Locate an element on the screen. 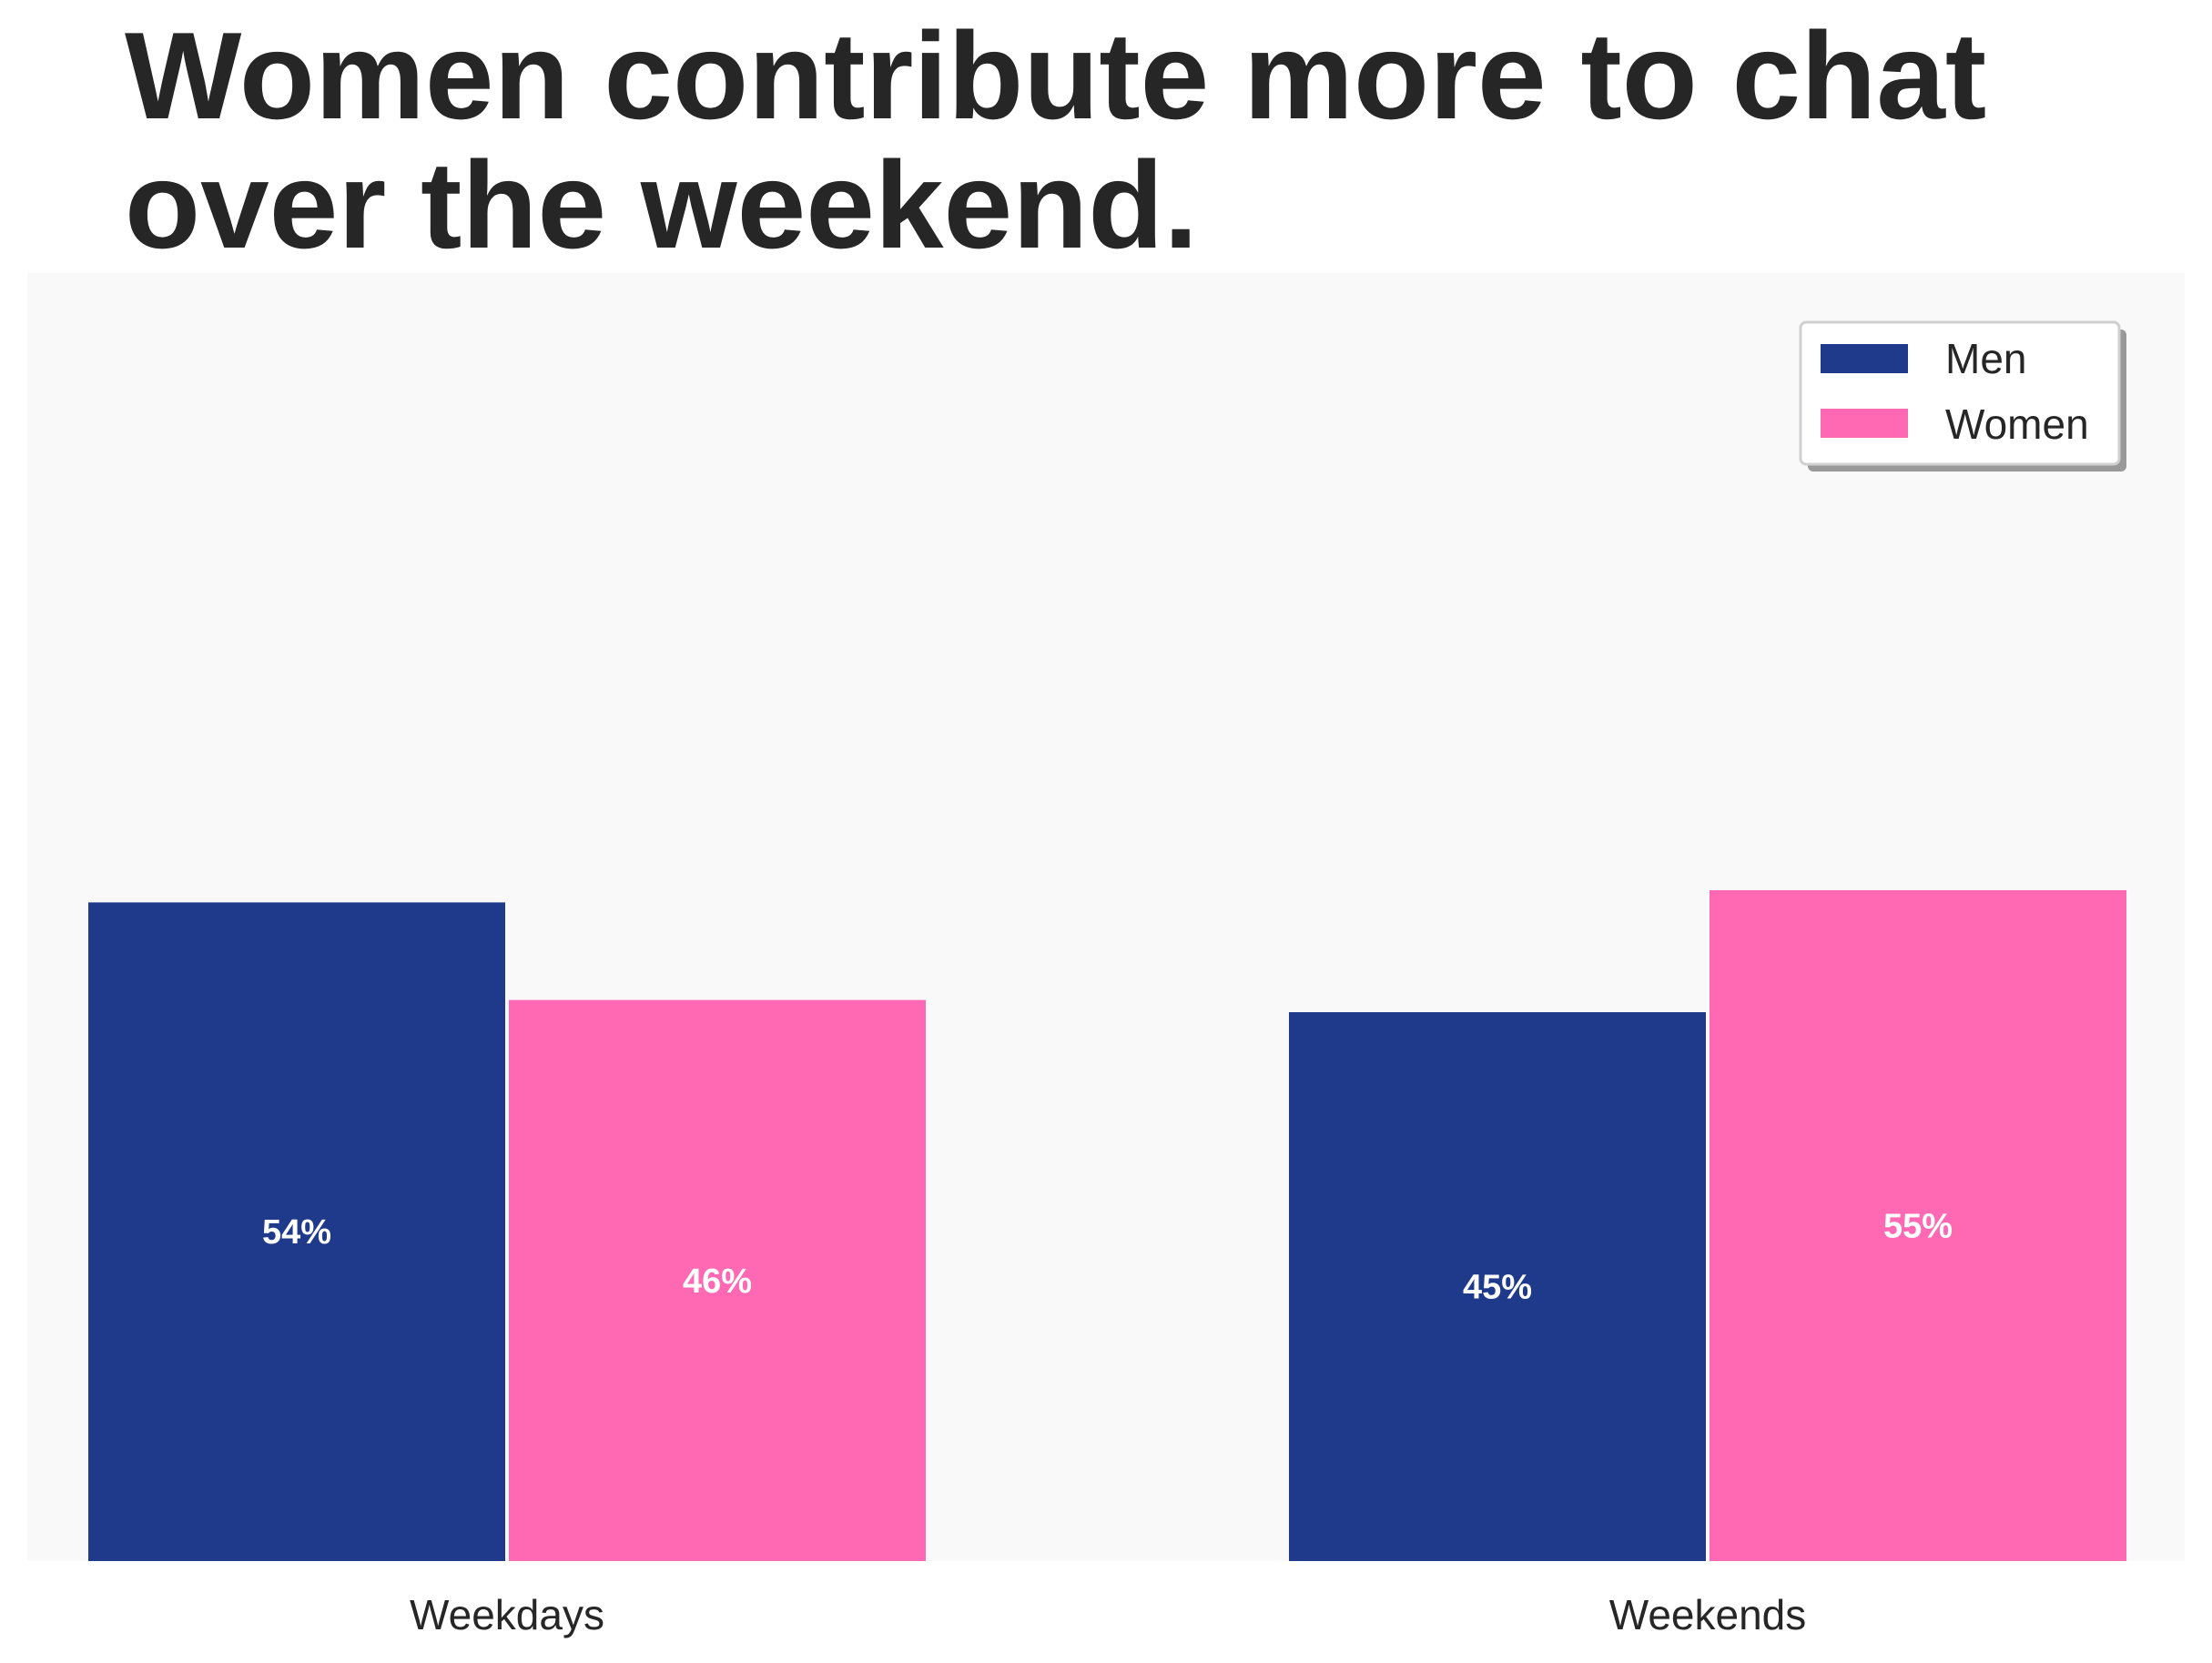  x-tick-label-weekdays: Weekdays is located at coordinates (507, 1614).